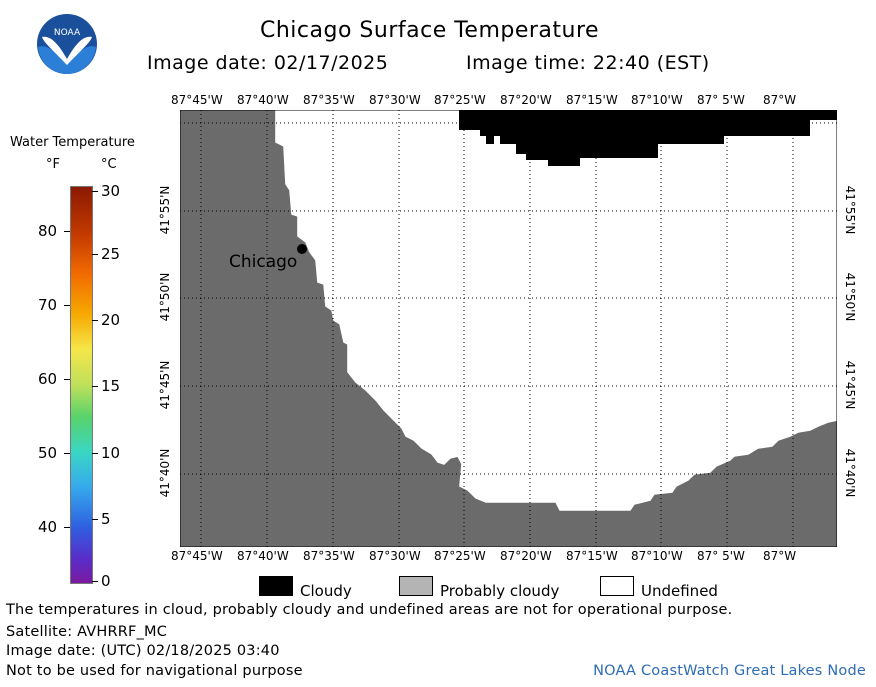 The width and height of the screenshot is (876, 687). I want to click on right-lat-label: 41°45'N, so click(850, 385).